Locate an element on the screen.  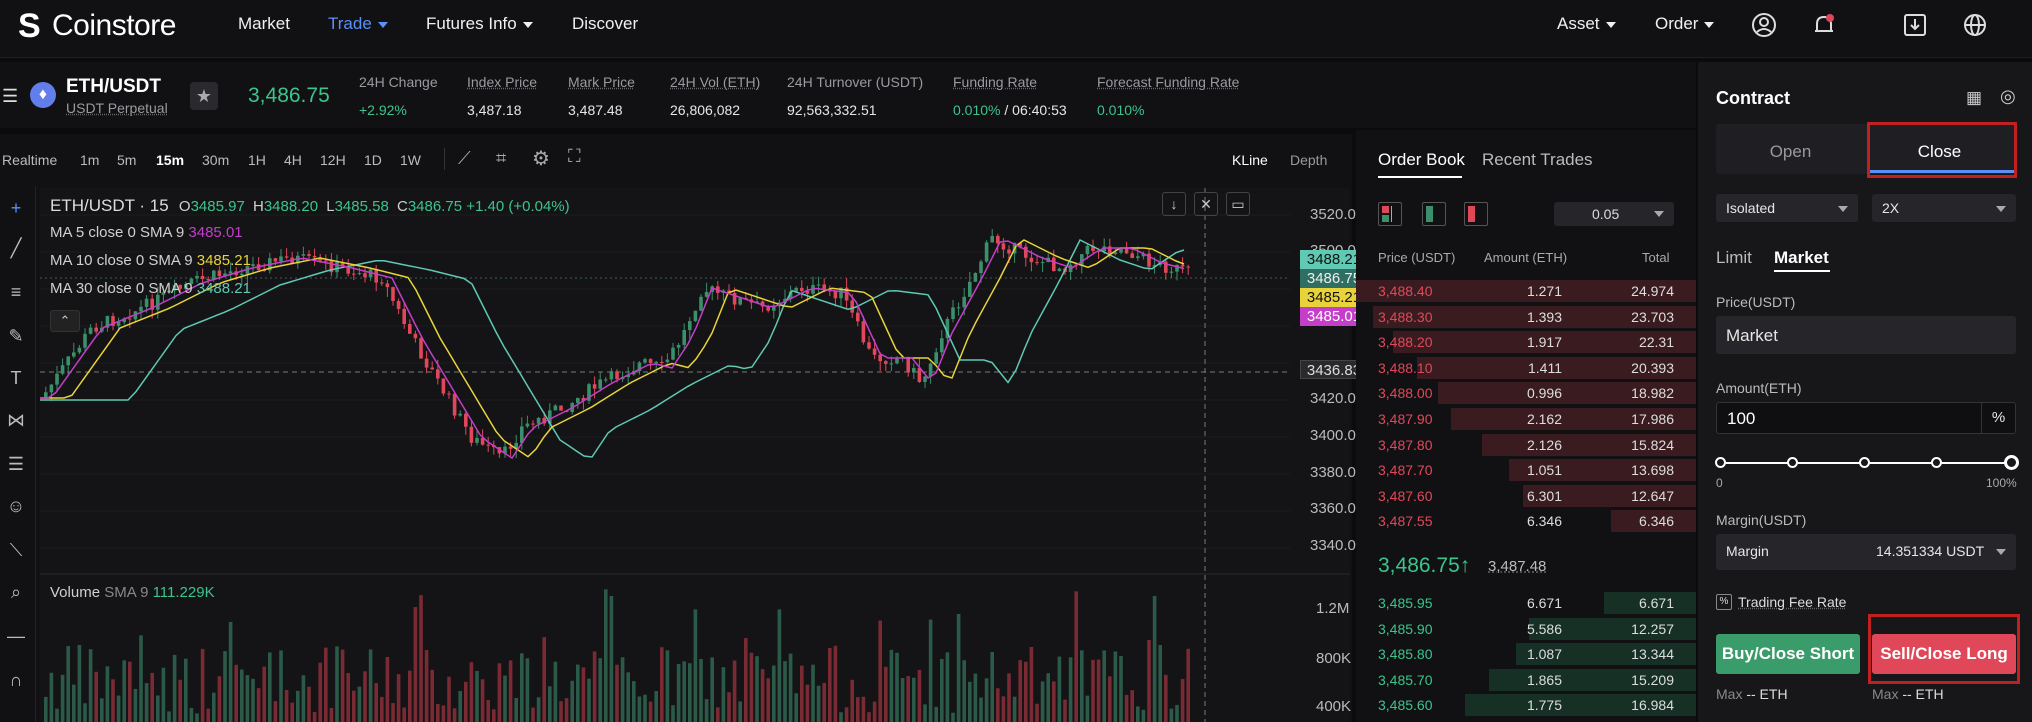
book-bids-icon is located at coordinates (1434, 214).